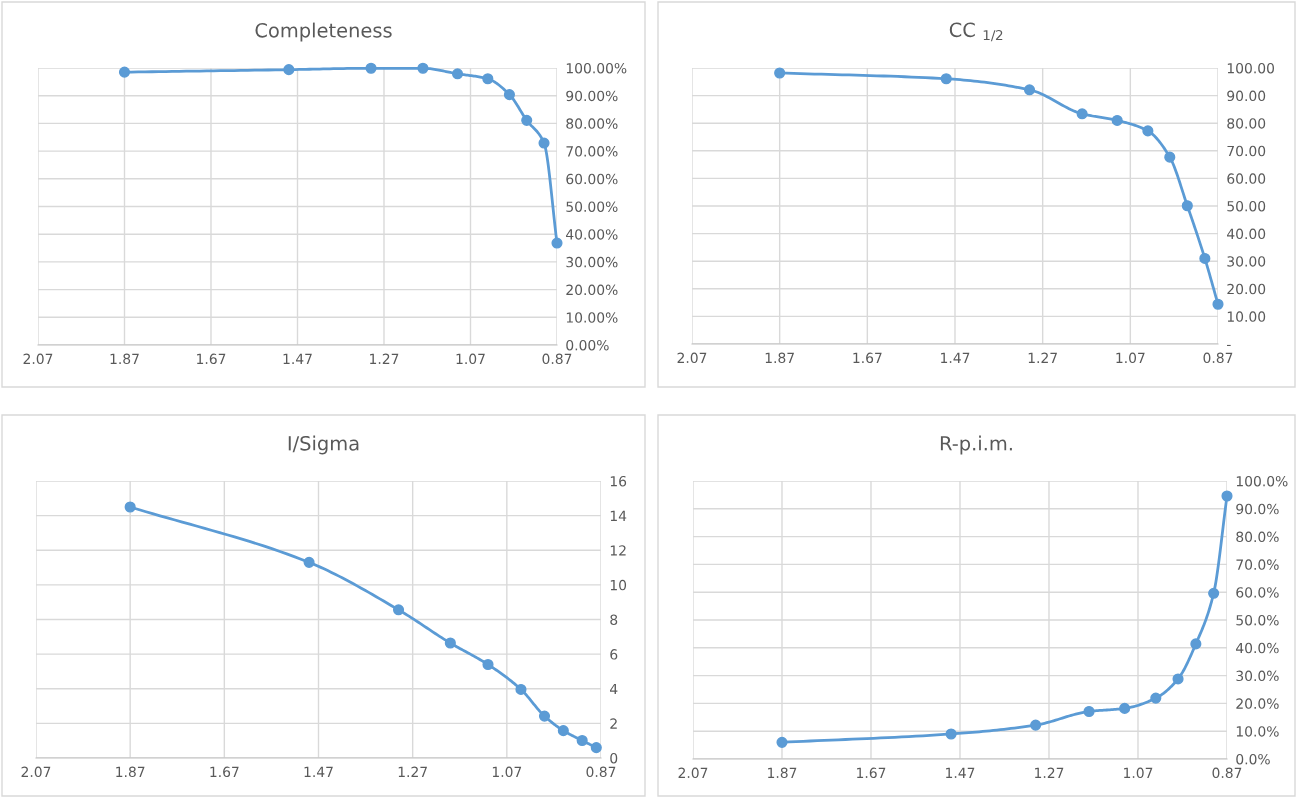 The image size is (1297, 797). I want to click on y-tick-label: 100.00, so click(1251, 68).